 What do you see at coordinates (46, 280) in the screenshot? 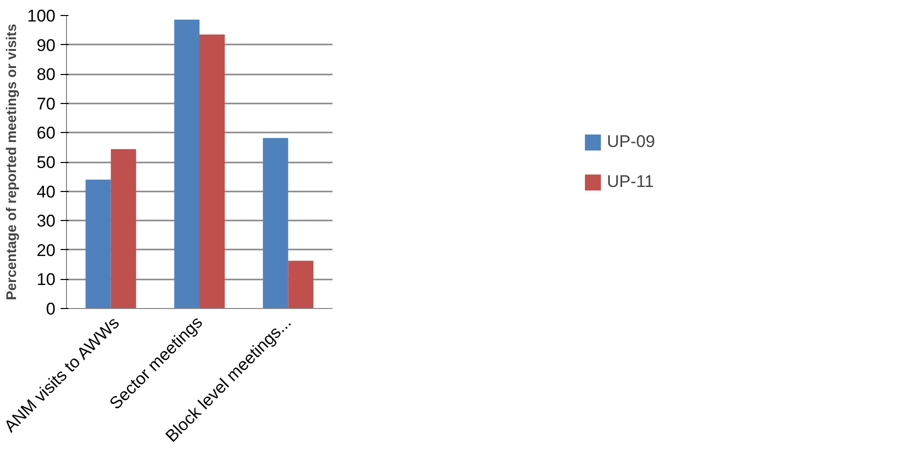
I see `y-tick-label: 10` at bounding box center [46, 280].